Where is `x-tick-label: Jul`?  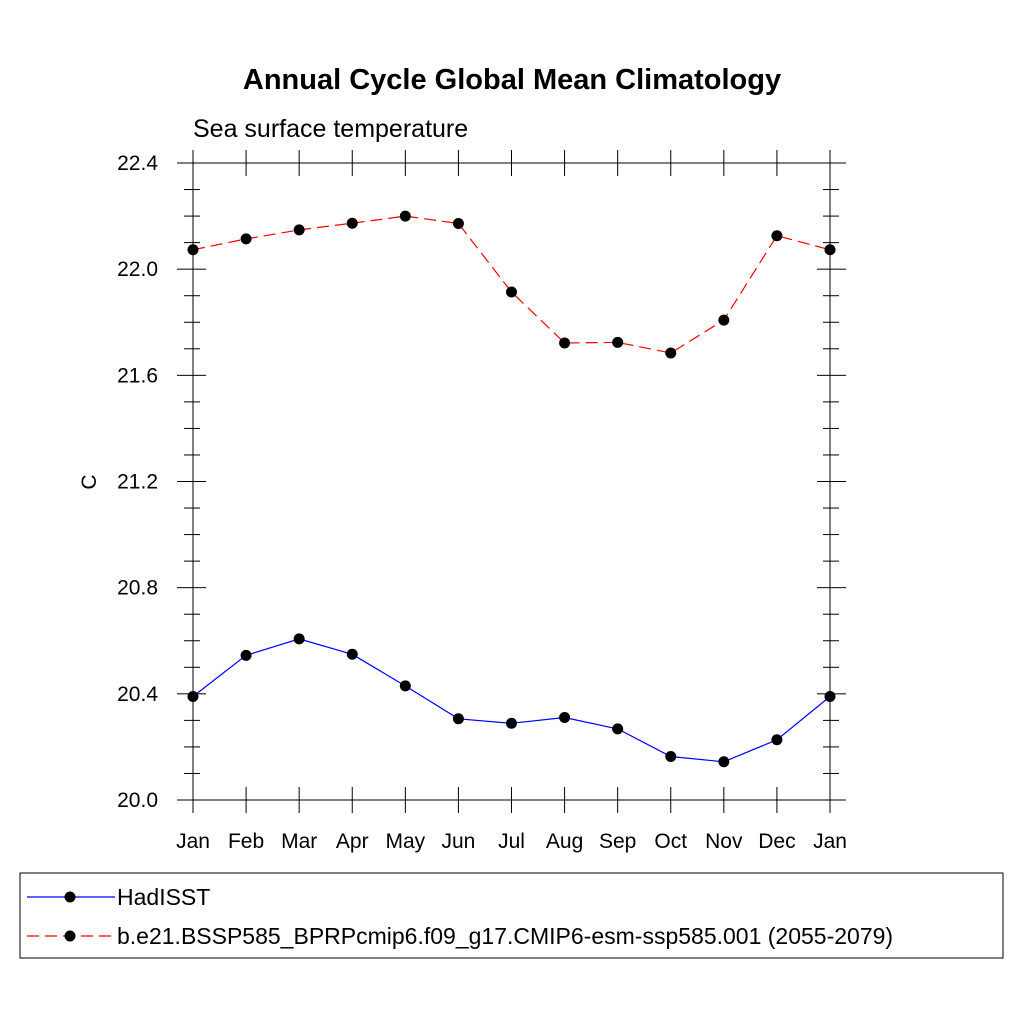
x-tick-label: Jul is located at coordinates (511, 841).